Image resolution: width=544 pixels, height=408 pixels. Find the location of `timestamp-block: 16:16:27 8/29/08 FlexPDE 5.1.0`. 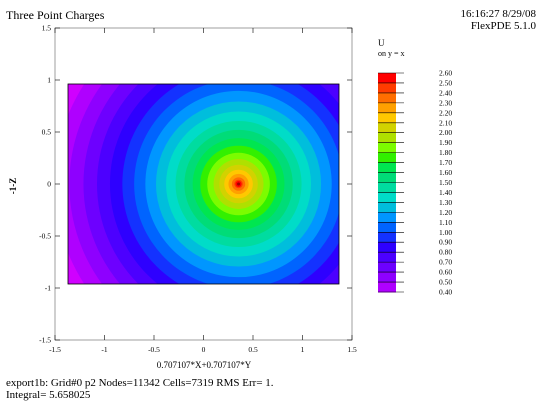

timestamp-block: 16:16:27 8/29/08 FlexPDE 5.1.0 is located at coordinates (498, 20).